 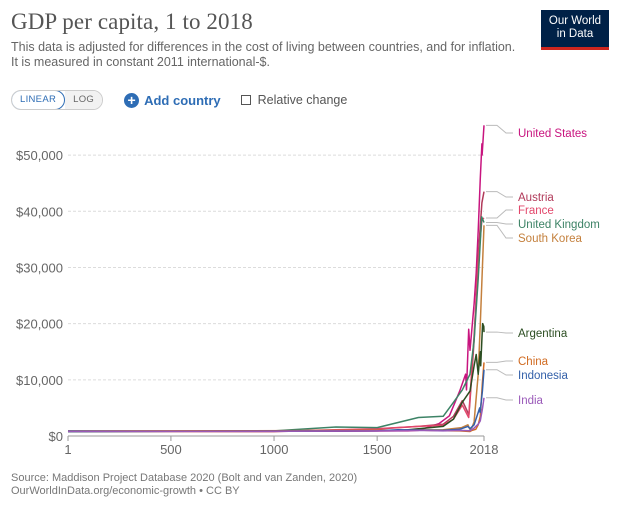 What do you see at coordinates (575, 21) in the screenshot?
I see `logo-line-1: Our World` at bounding box center [575, 21].